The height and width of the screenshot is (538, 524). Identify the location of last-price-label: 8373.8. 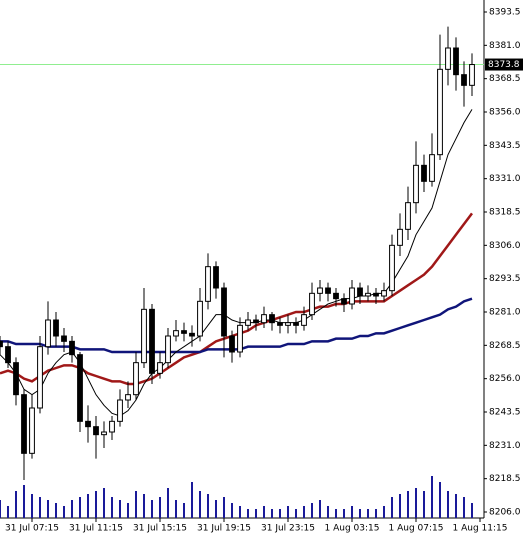
(504, 65).